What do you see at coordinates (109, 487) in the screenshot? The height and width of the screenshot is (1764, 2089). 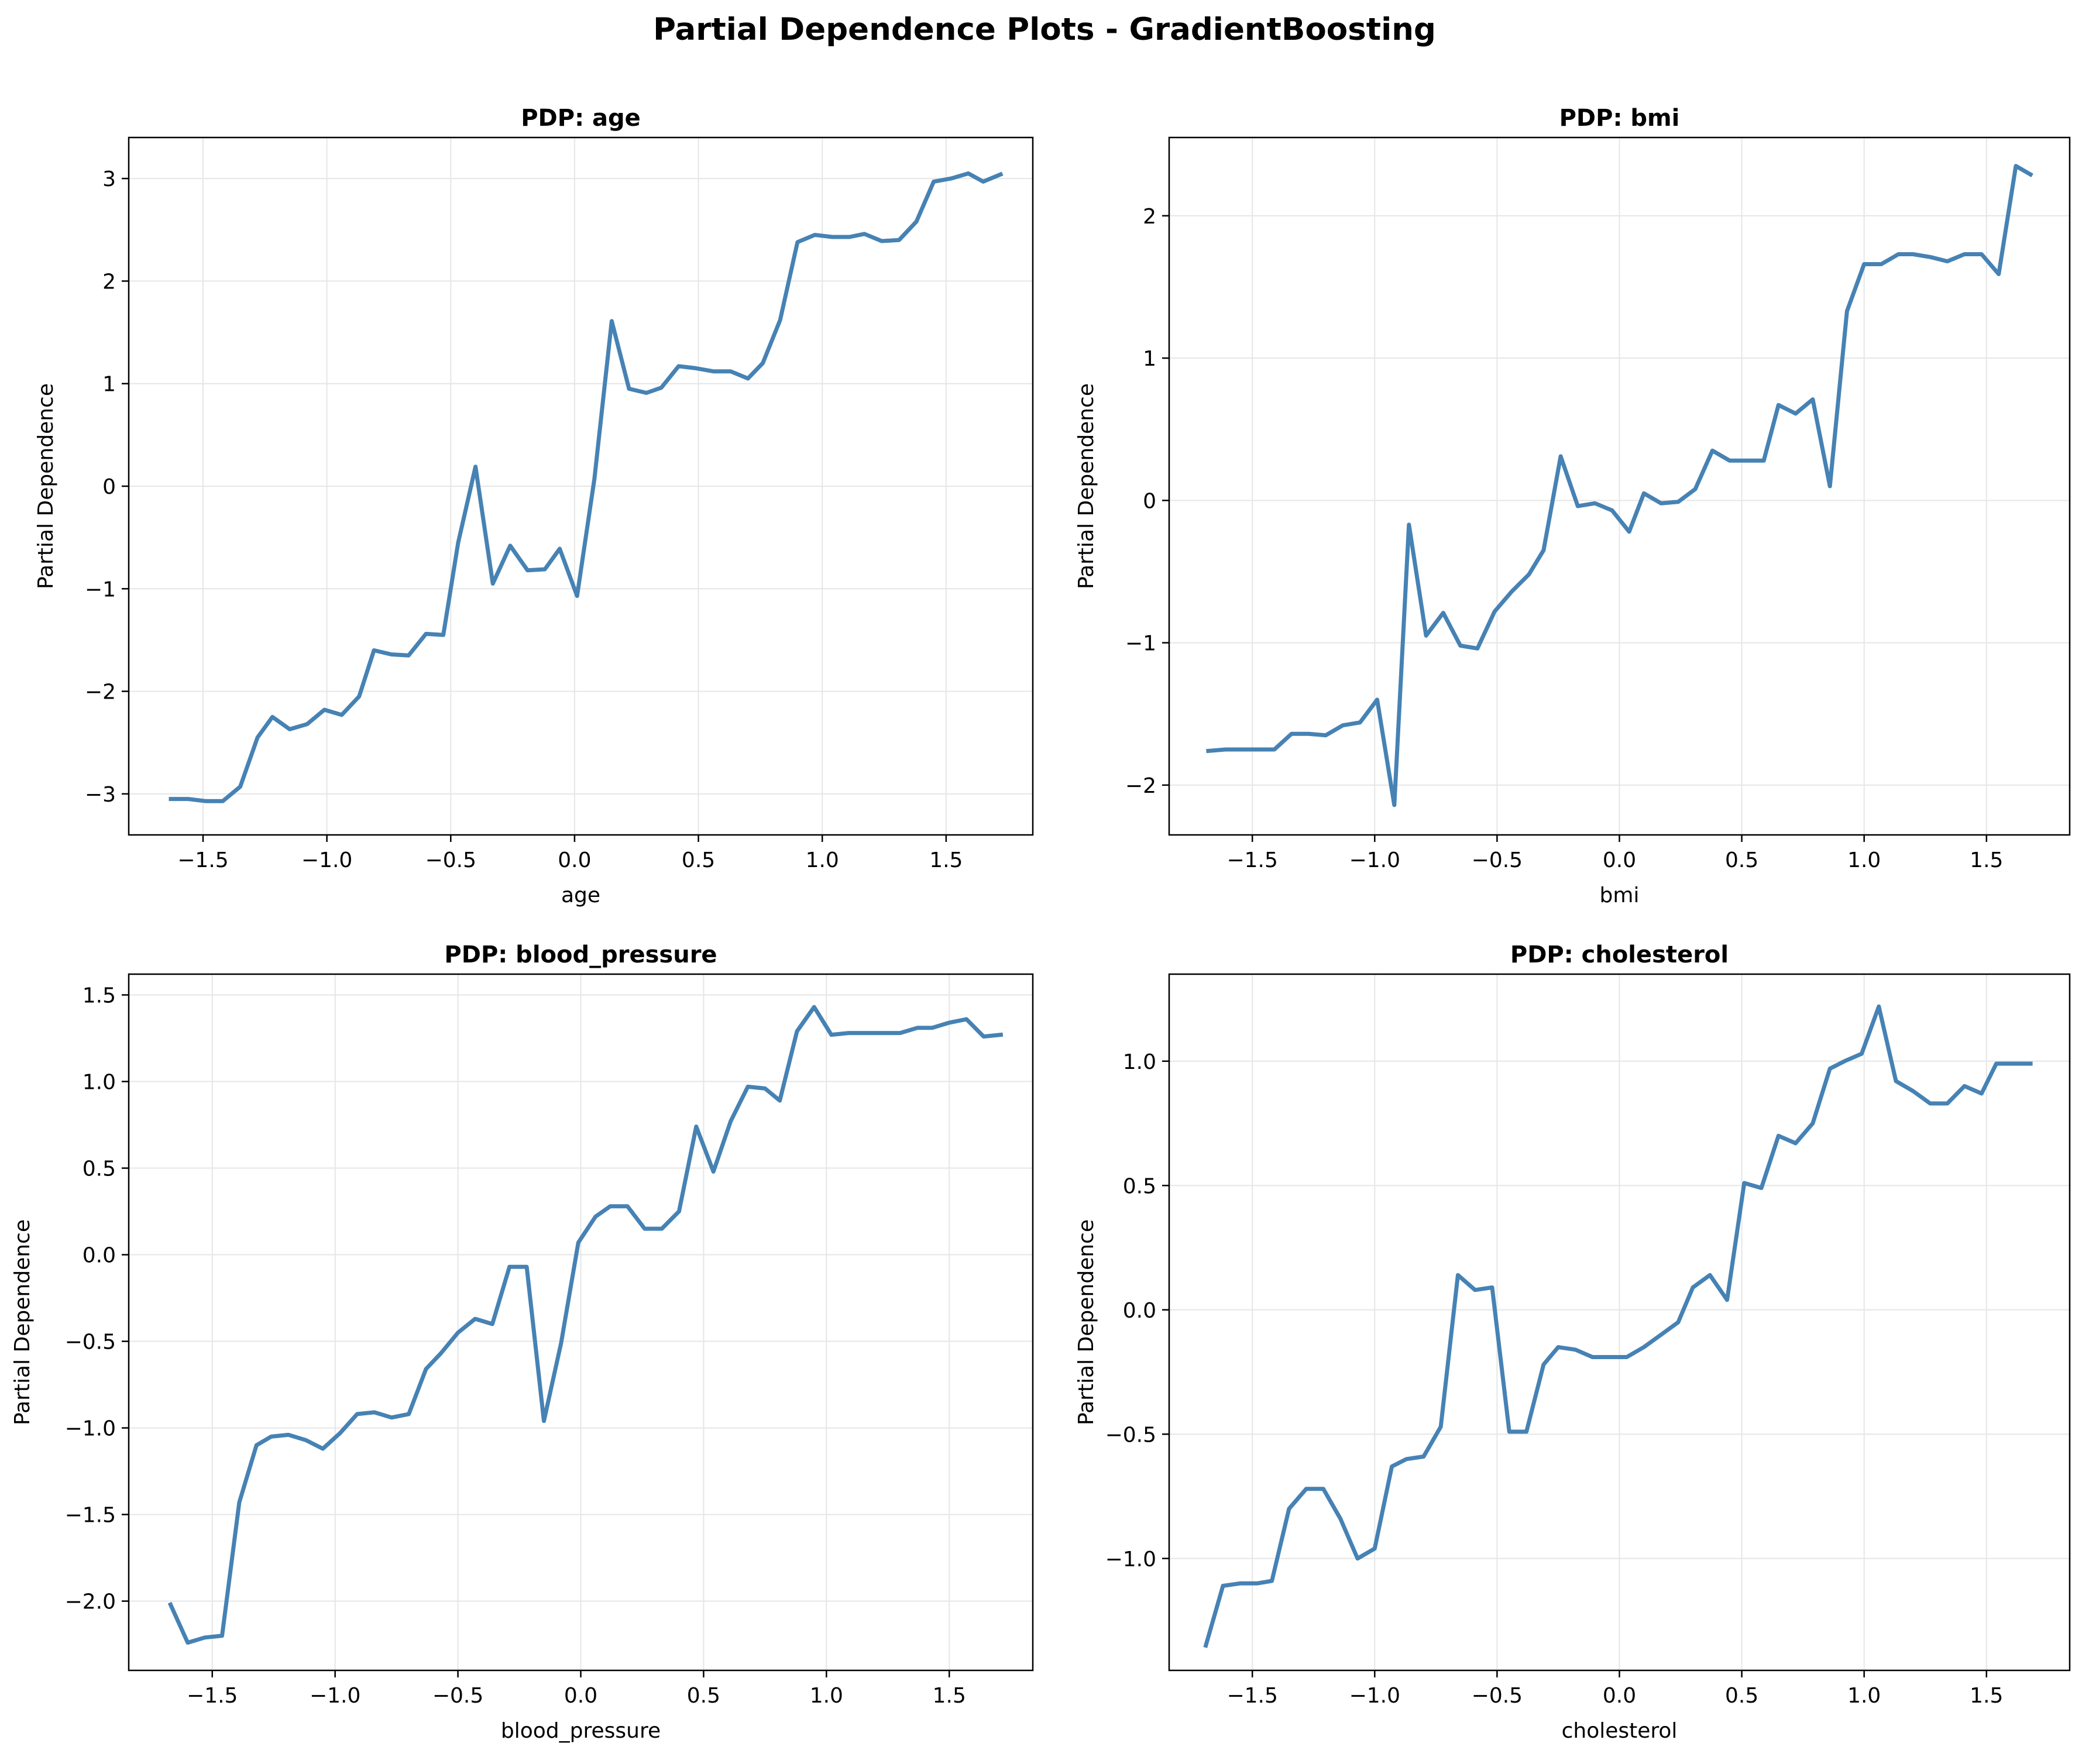 I see `y-tick-label: 0` at bounding box center [109, 487].